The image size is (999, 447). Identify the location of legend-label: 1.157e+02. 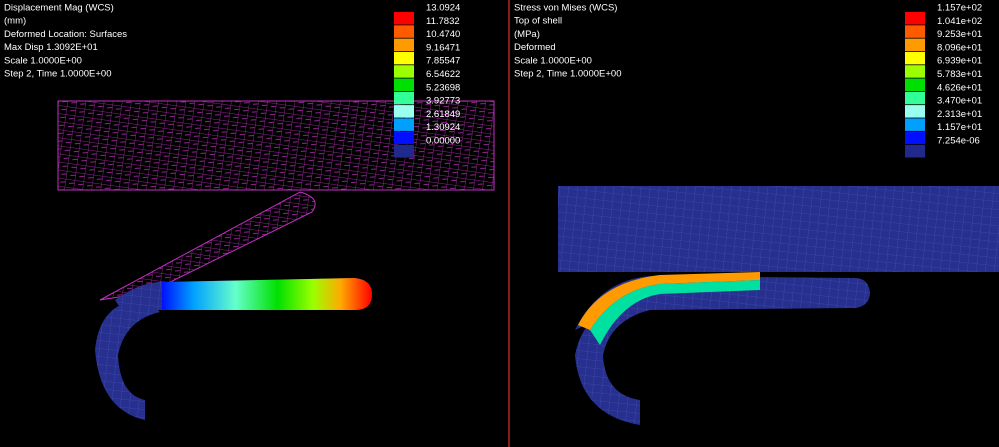
(959, 8).